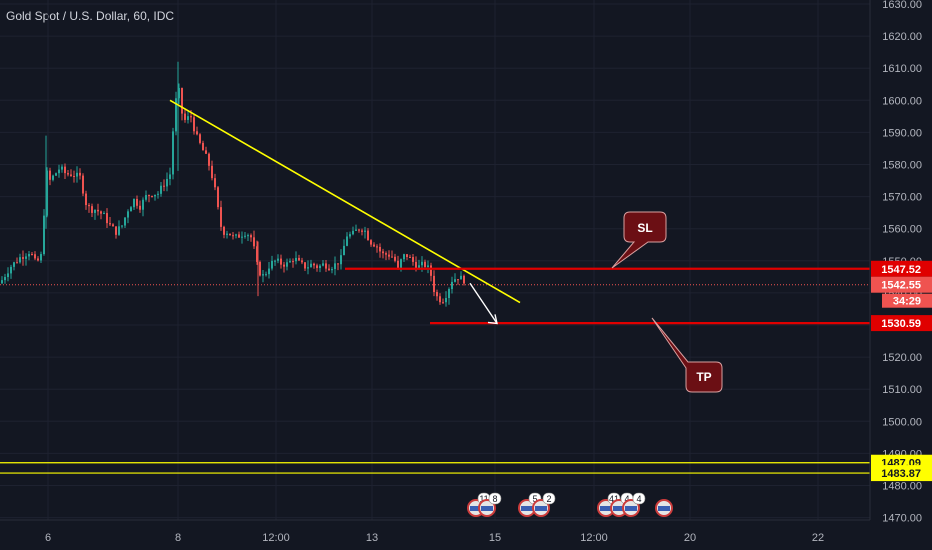 The width and height of the screenshot is (932, 550). What do you see at coordinates (614, 499) in the screenshot?
I see `event-count: 41` at bounding box center [614, 499].